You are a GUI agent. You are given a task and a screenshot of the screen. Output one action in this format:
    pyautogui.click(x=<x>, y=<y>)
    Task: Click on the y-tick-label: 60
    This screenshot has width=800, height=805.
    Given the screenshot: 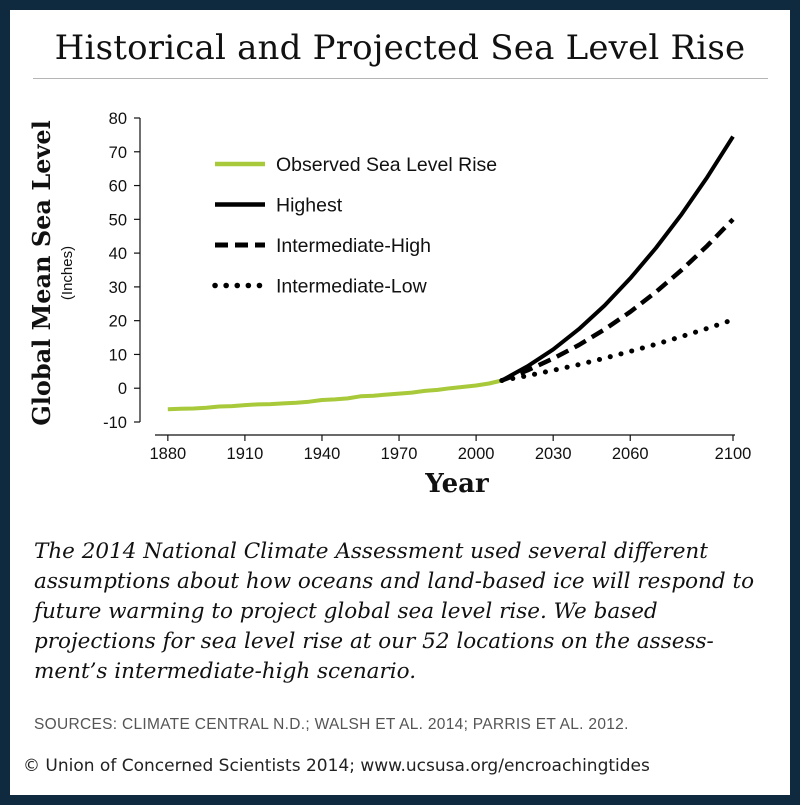 What is the action you would take?
    pyautogui.click(x=118, y=187)
    